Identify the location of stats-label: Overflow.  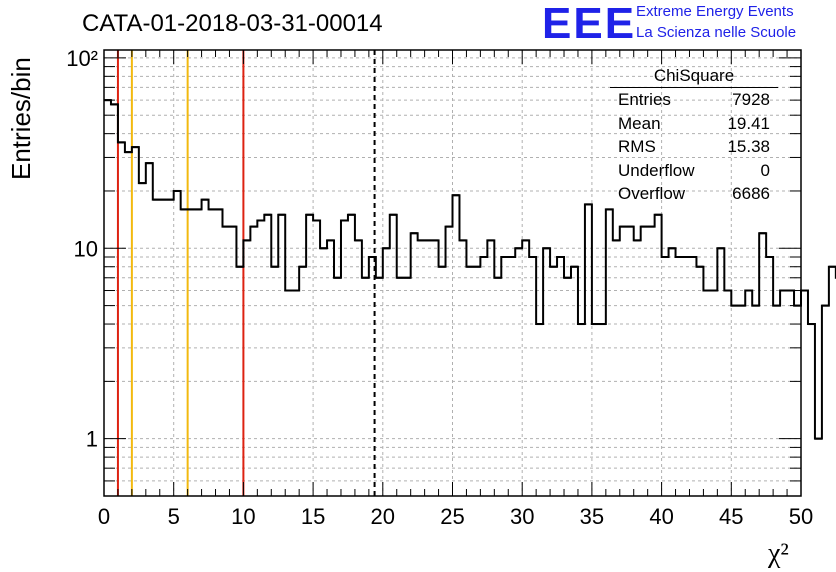
(652, 193).